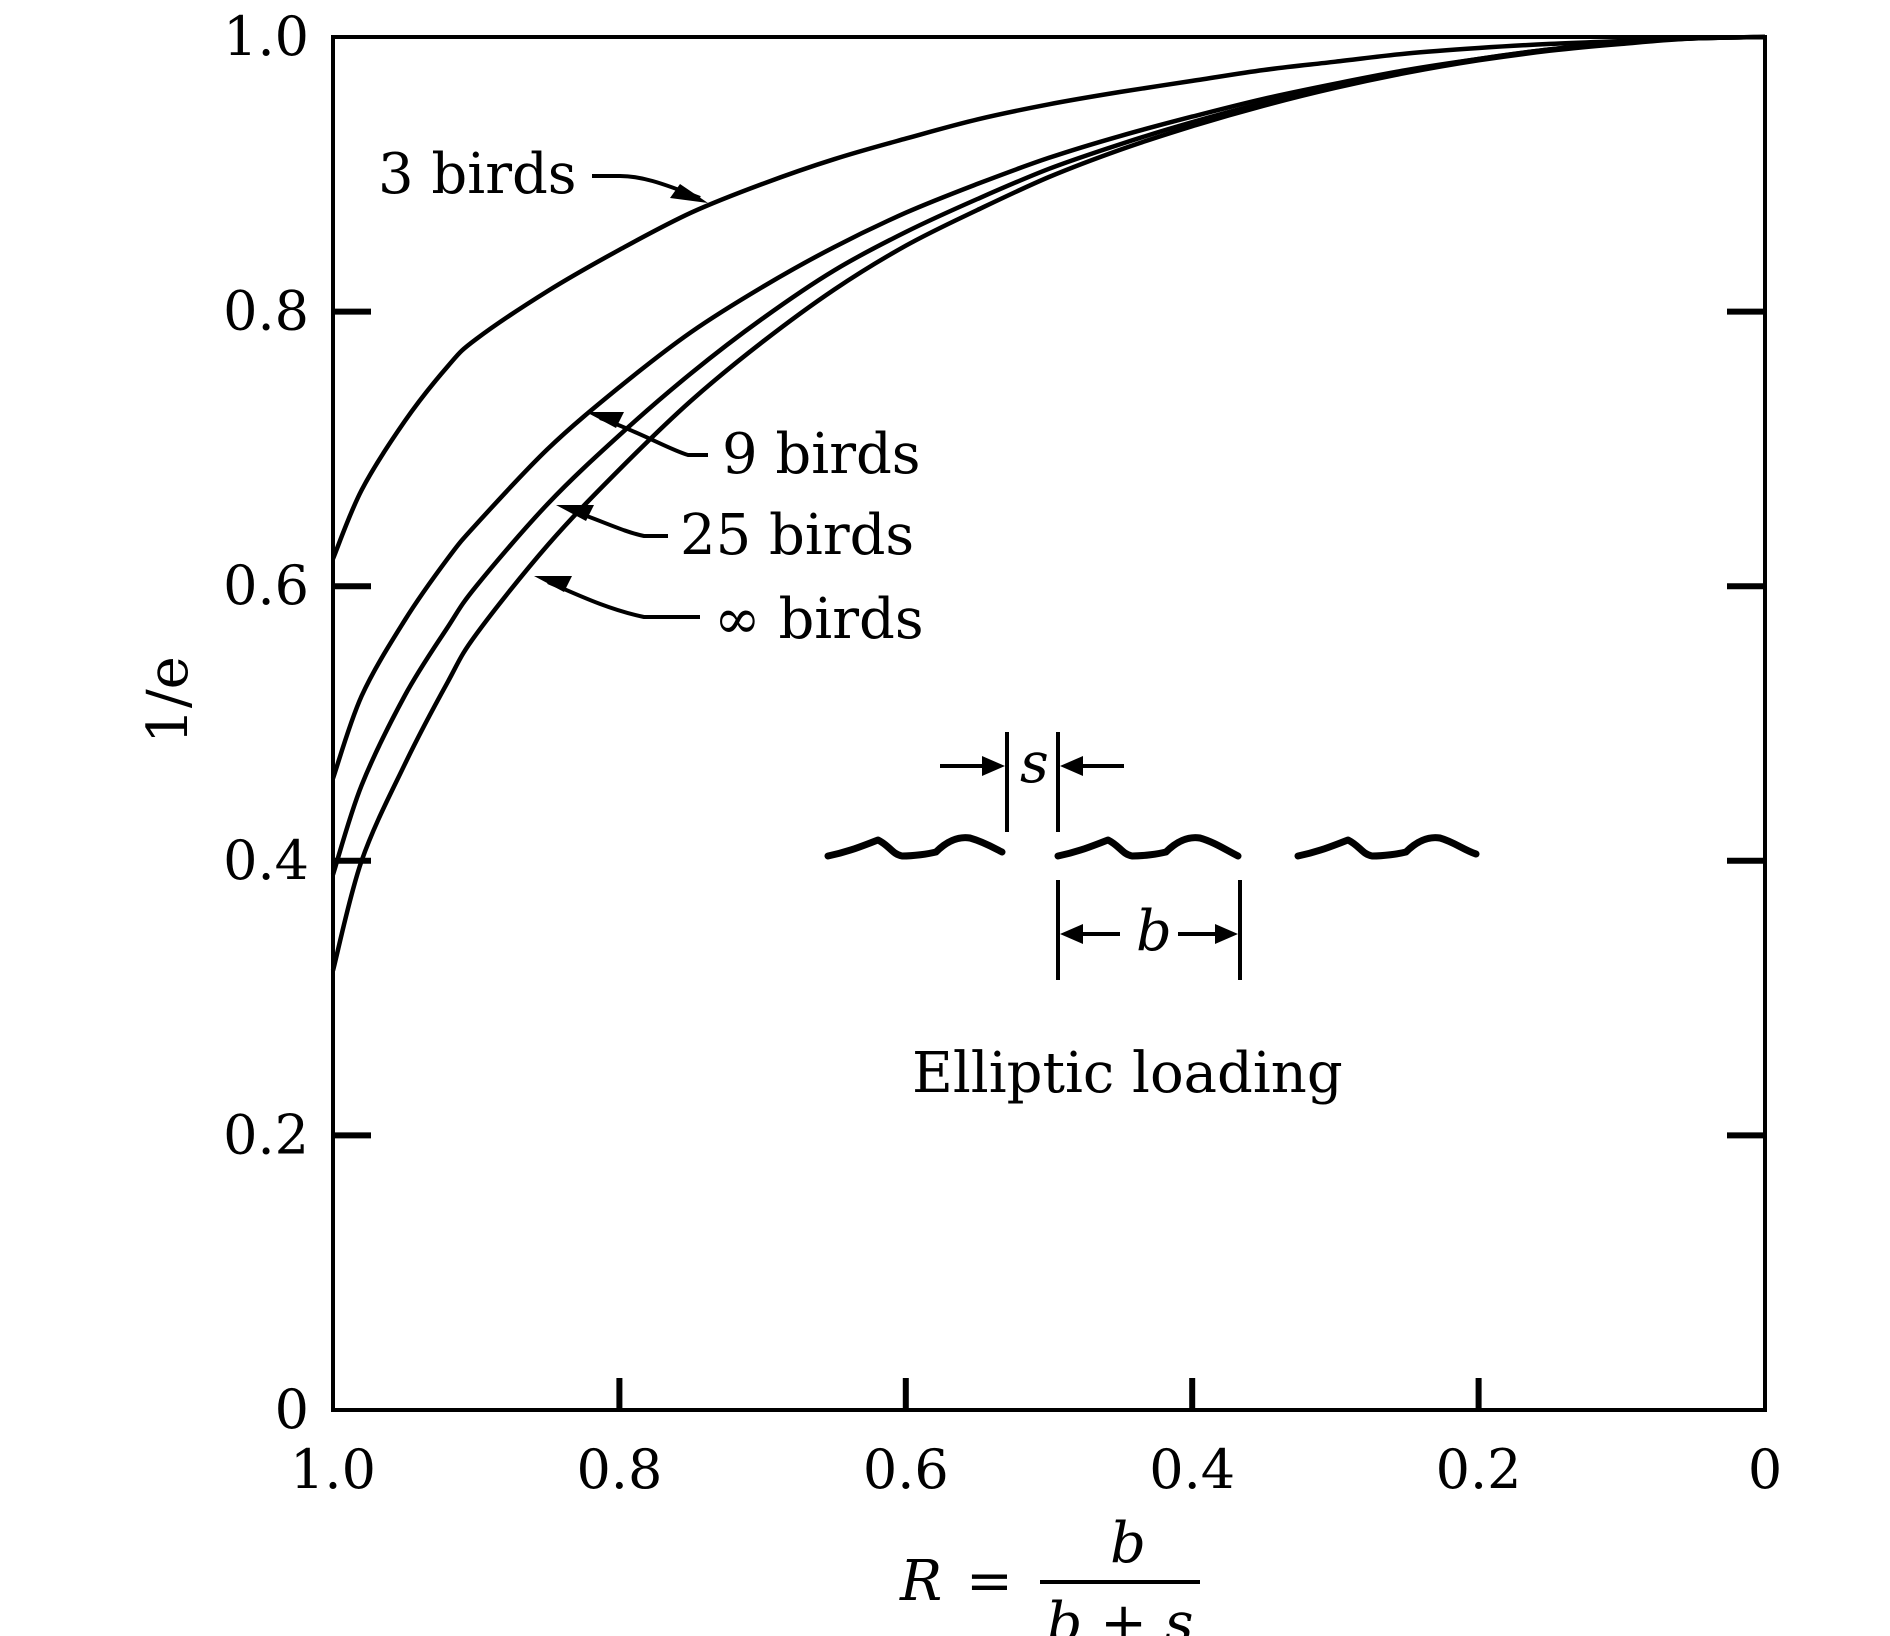  Describe the element at coordinates (920, 1581) in the screenshot. I see `x-axis-label-lhs: R` at that location.